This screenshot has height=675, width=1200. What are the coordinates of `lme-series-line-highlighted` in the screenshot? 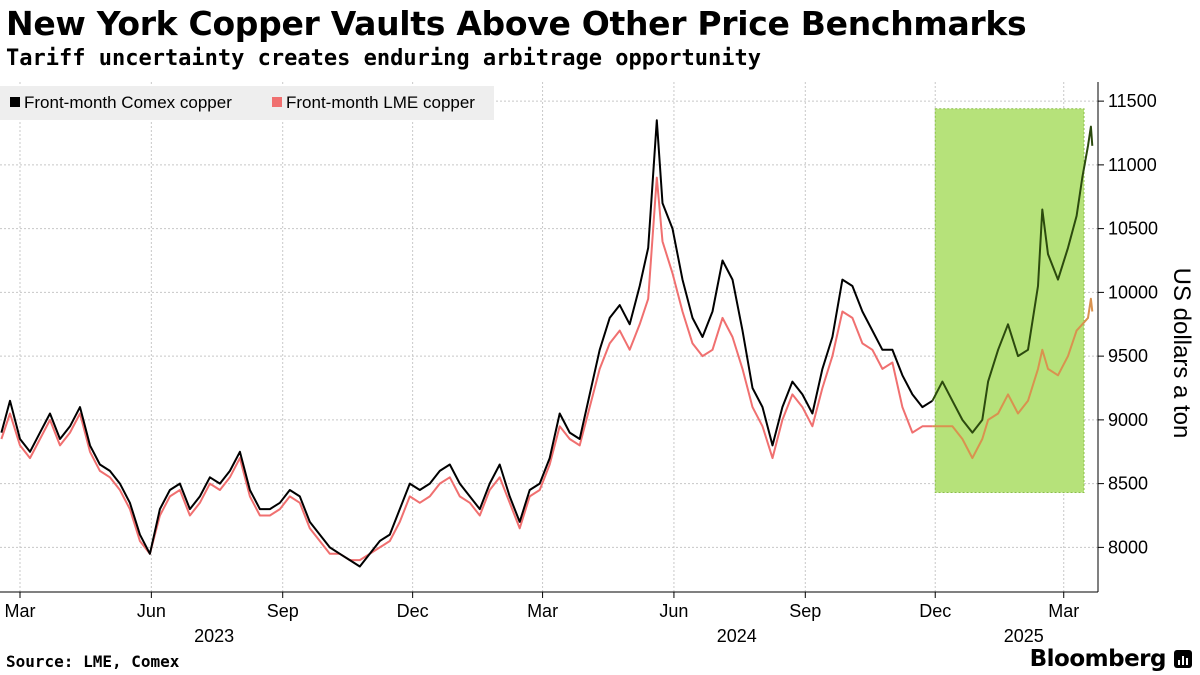 It's located at (1013, 378).